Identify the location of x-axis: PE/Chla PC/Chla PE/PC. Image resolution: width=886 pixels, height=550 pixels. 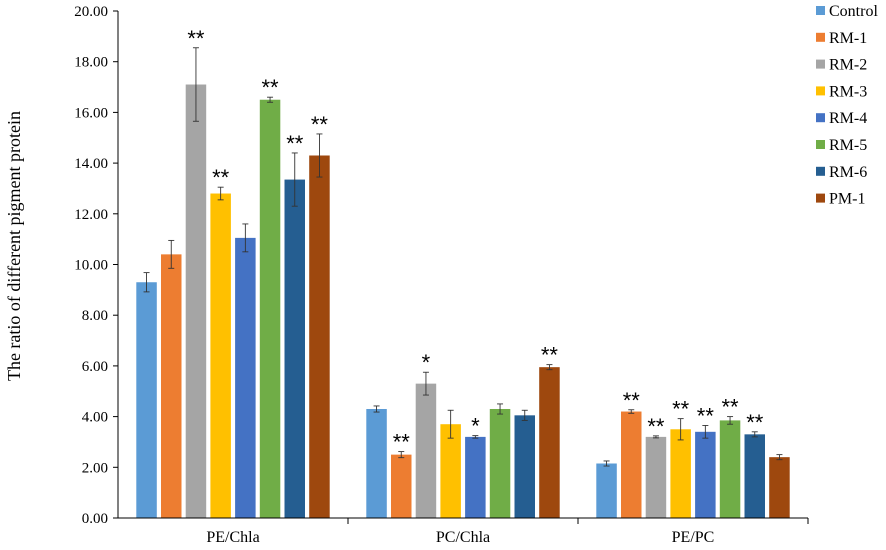
(463, 531).